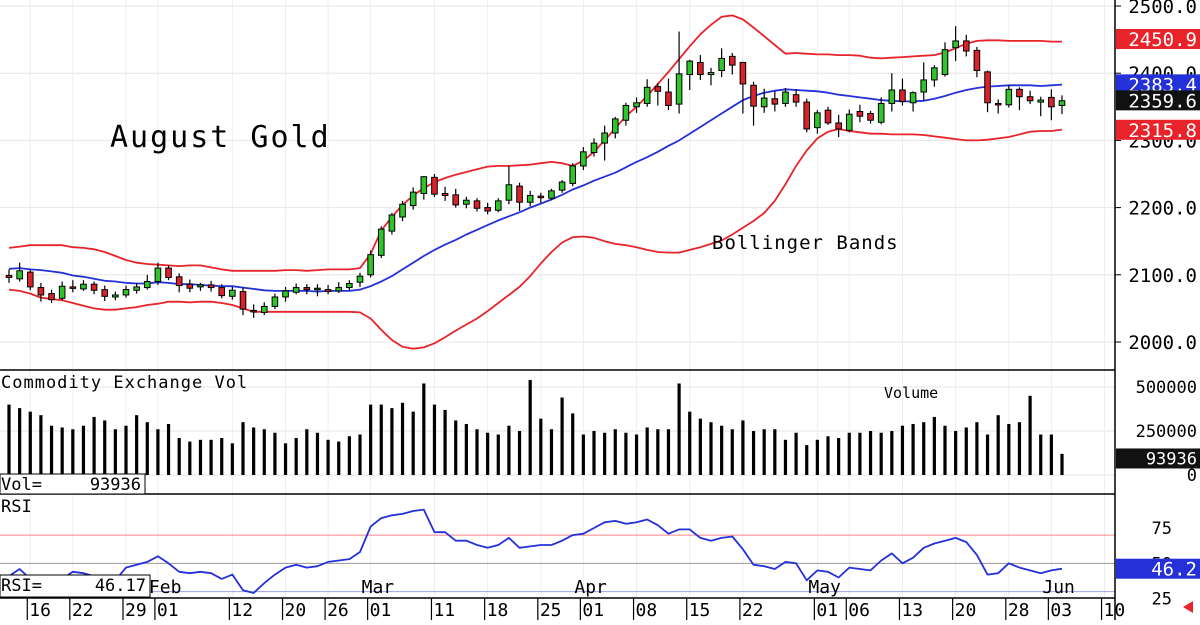 This screenshot has width=1200, height=625. What do you see at coordinates (1188, 607) in the screenshot?
I see `scroll-left-arrow-icon` at bounding box center [1188, 607].